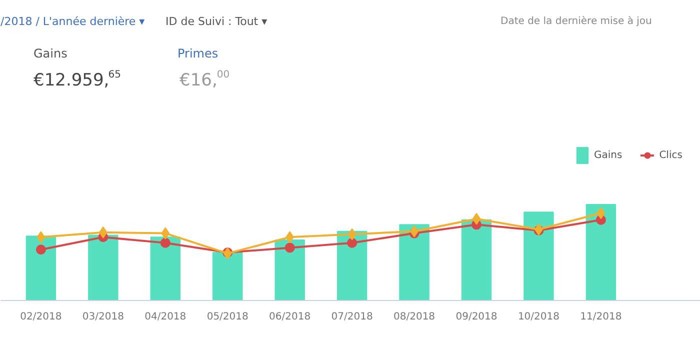 The width and height of the screenshot is (700, 350). I want to click on text: Gains, so click(51, 53).